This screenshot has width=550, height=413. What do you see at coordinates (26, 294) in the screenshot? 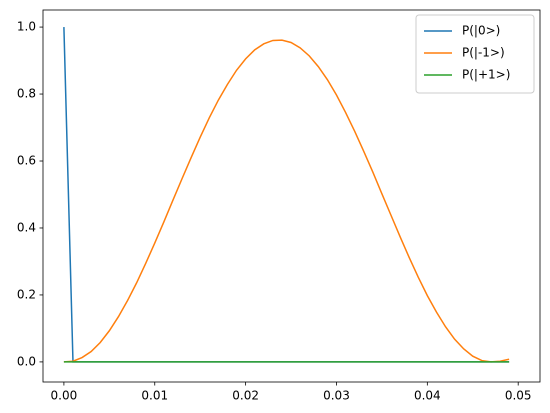
I see `y-tick-label: 0.2` at bounding box center [26, 294].